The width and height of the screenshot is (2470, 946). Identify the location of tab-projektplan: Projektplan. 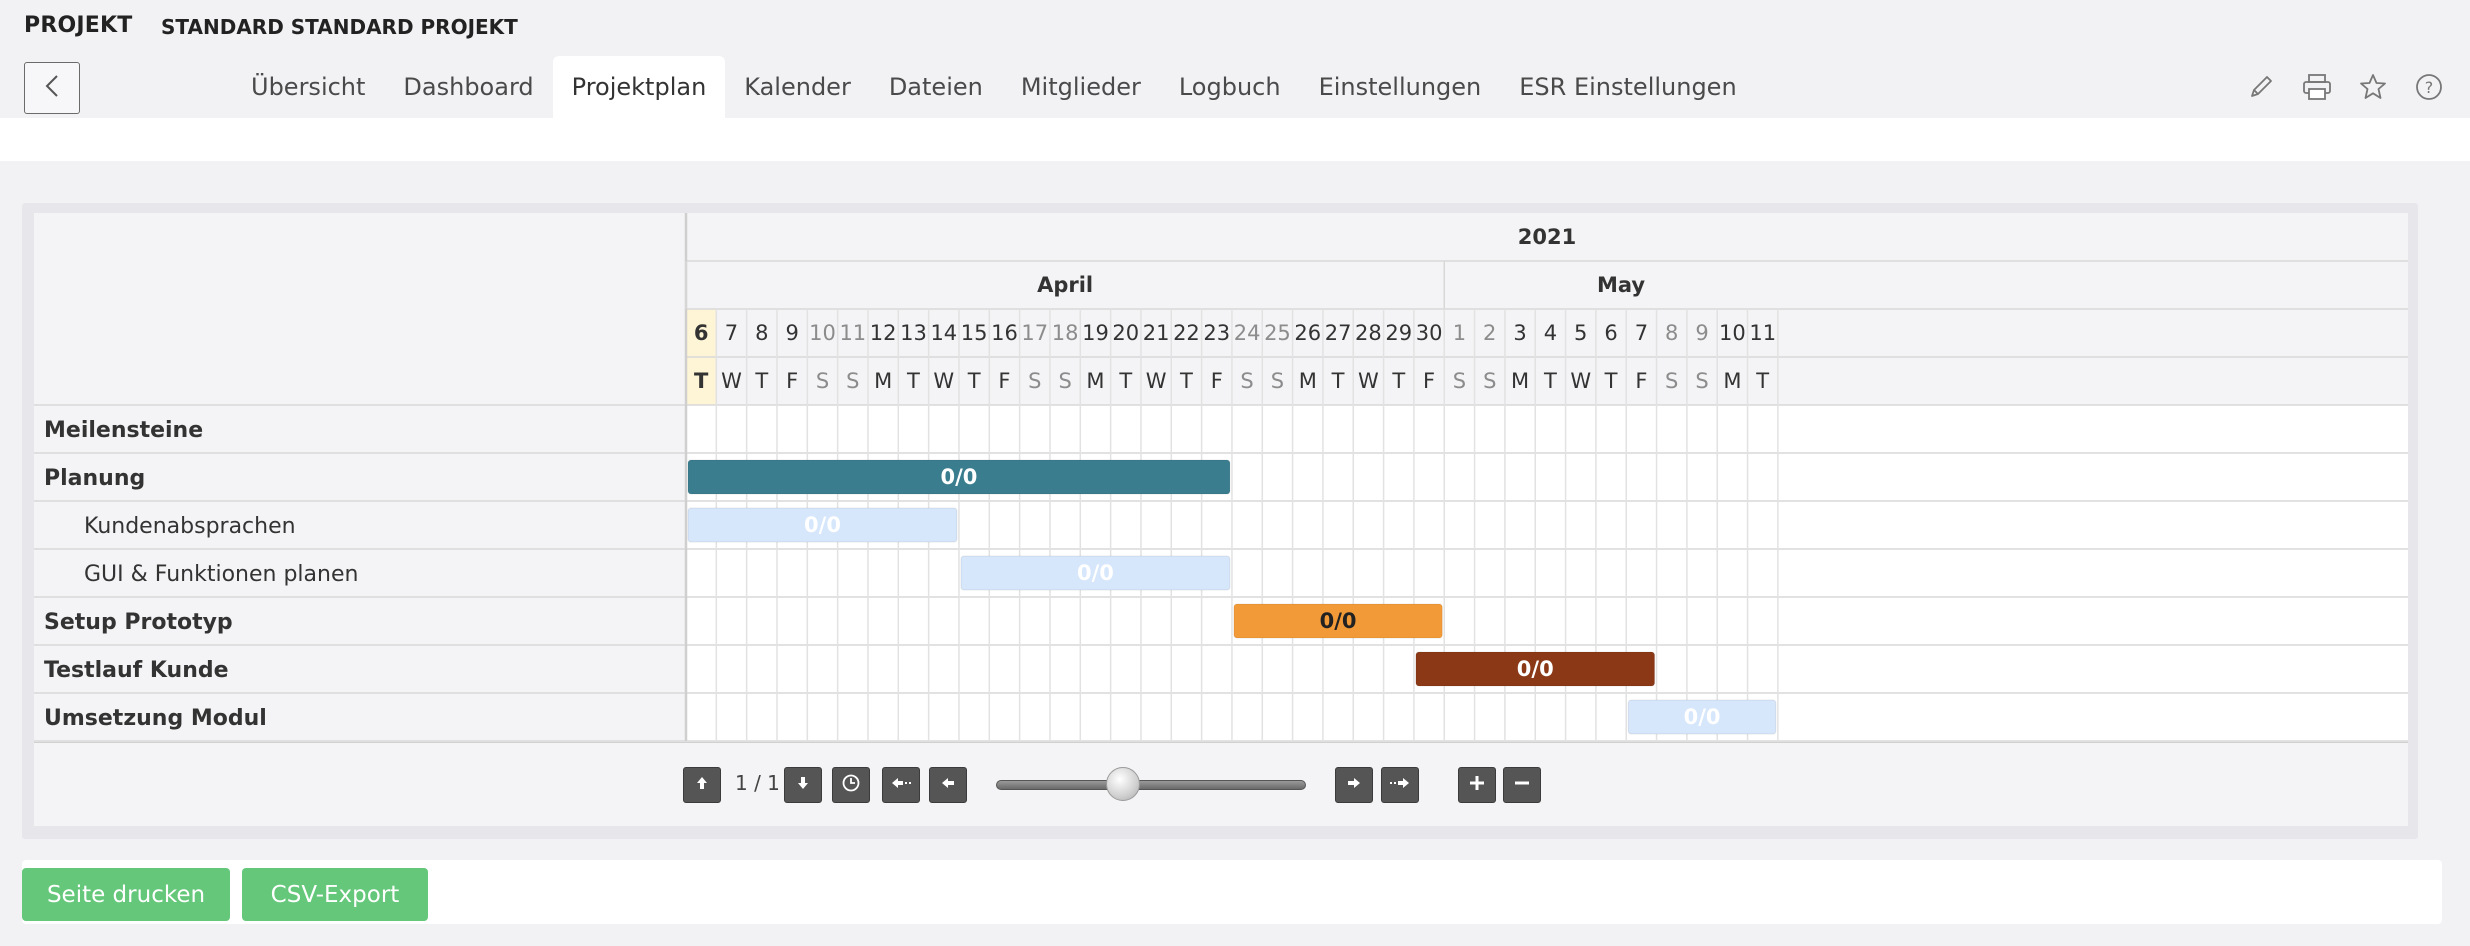
(639, 87).